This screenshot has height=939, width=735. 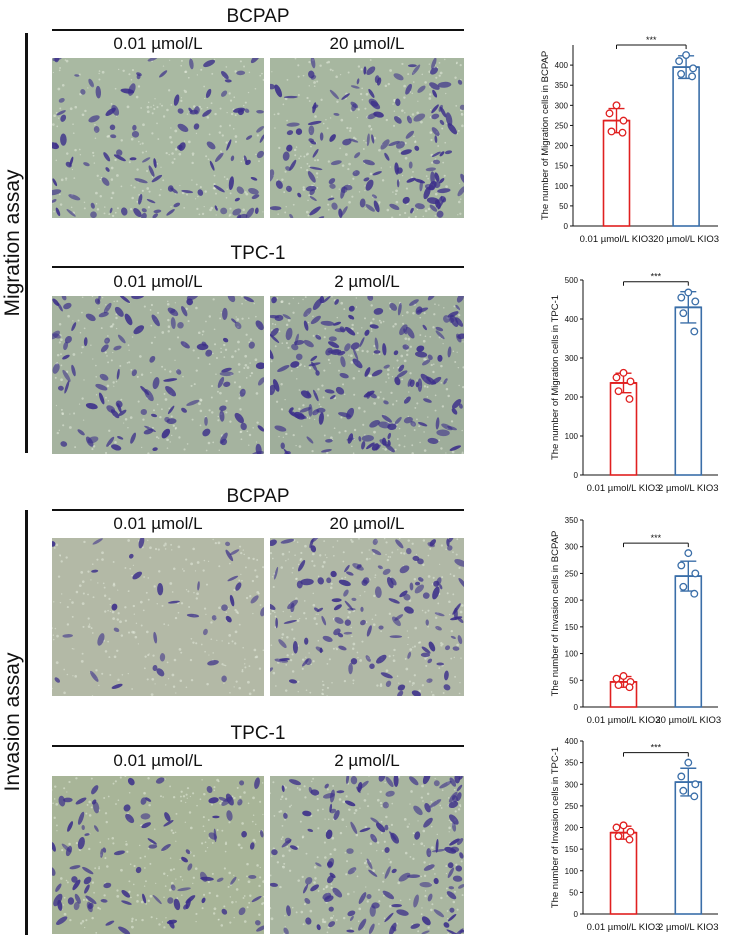 What do you see at coordinates (616, 173) in the screenshot?
I see `bar` at bounding box center [616, 173].